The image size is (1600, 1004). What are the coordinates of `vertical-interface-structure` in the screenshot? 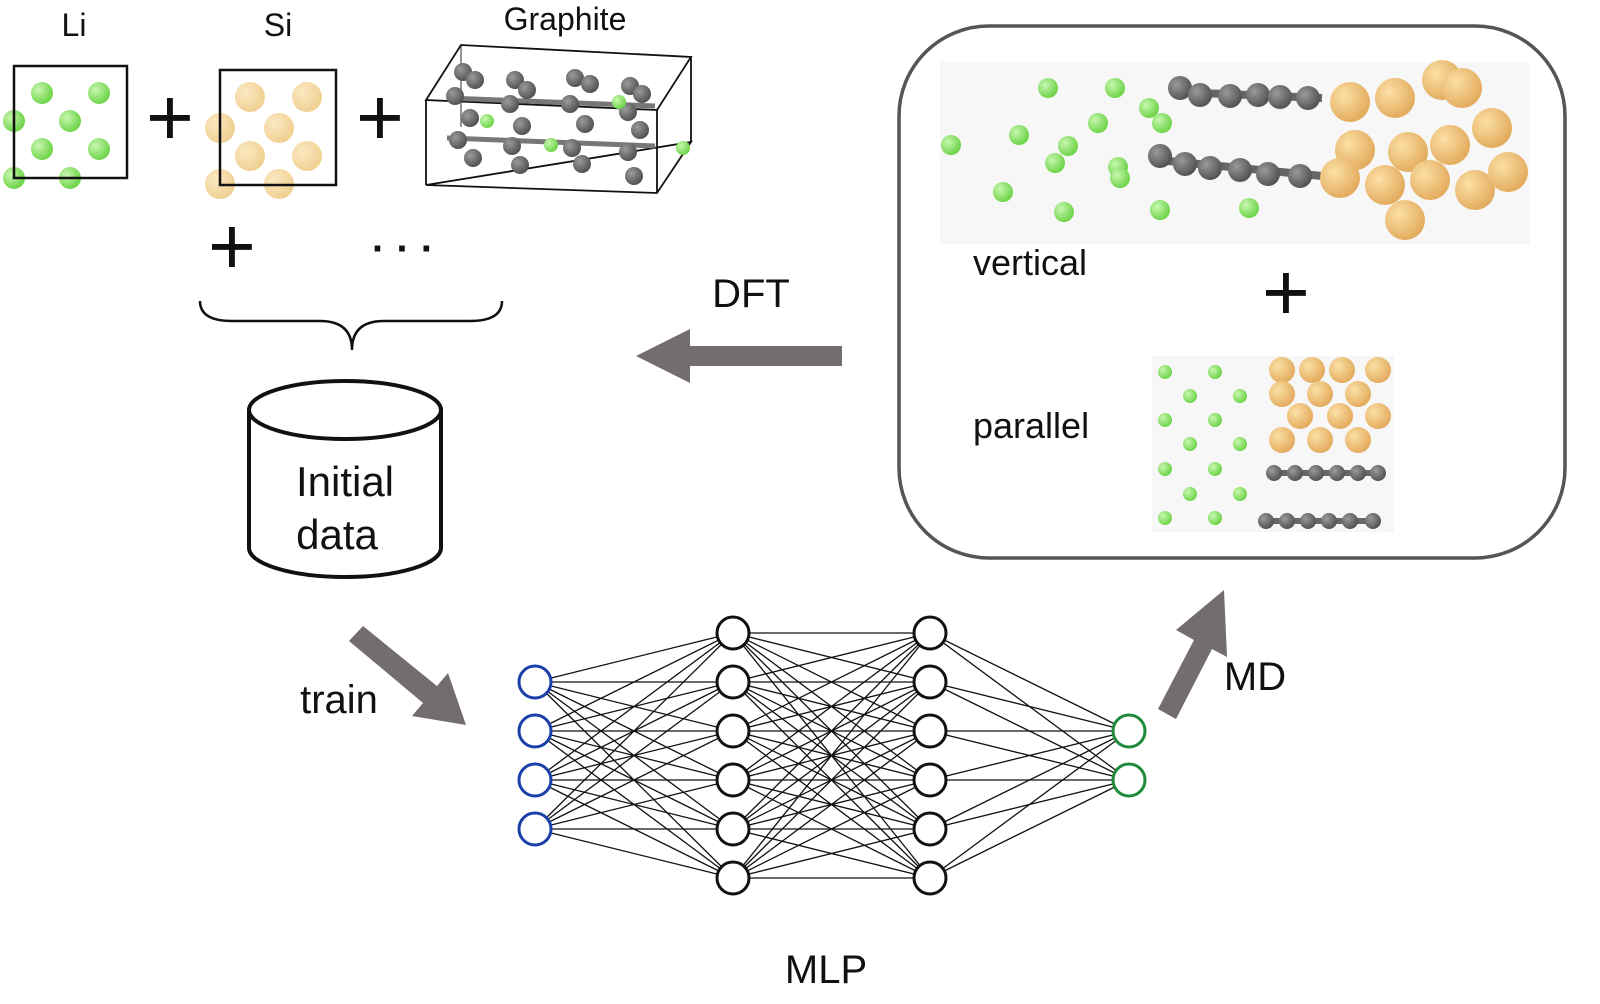 It's located at (1234, 150).